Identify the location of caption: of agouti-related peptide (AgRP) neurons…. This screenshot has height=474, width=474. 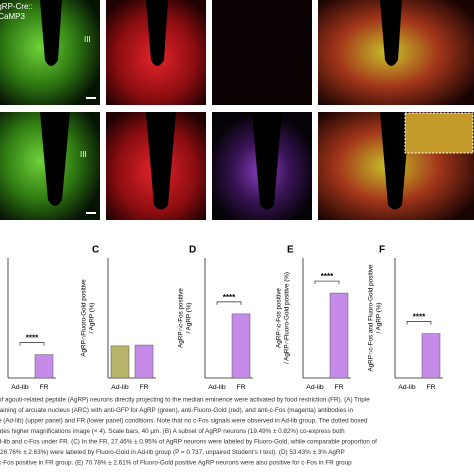
(188, 432).